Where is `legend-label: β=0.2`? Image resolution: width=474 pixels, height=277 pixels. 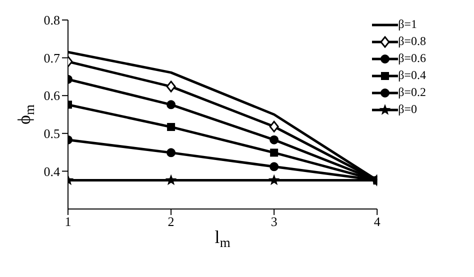
legend-label: β=0.2 is located at coordinates (412, 92).